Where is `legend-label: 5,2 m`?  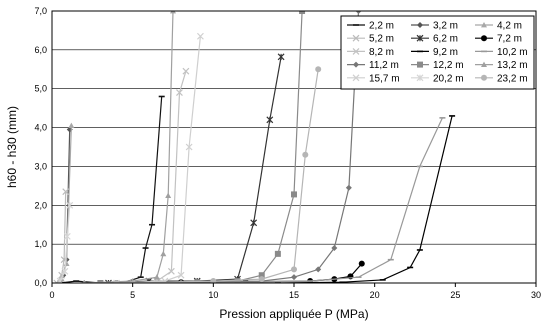 legend-label: 5,2 m is located at coordinates (381, 39).